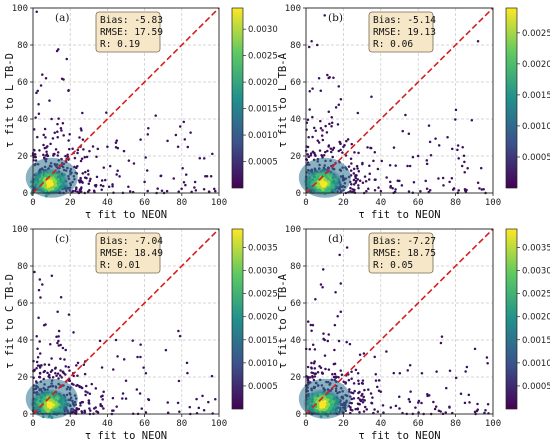  I want to click on x-tick-label: 60, so click(418, 203).